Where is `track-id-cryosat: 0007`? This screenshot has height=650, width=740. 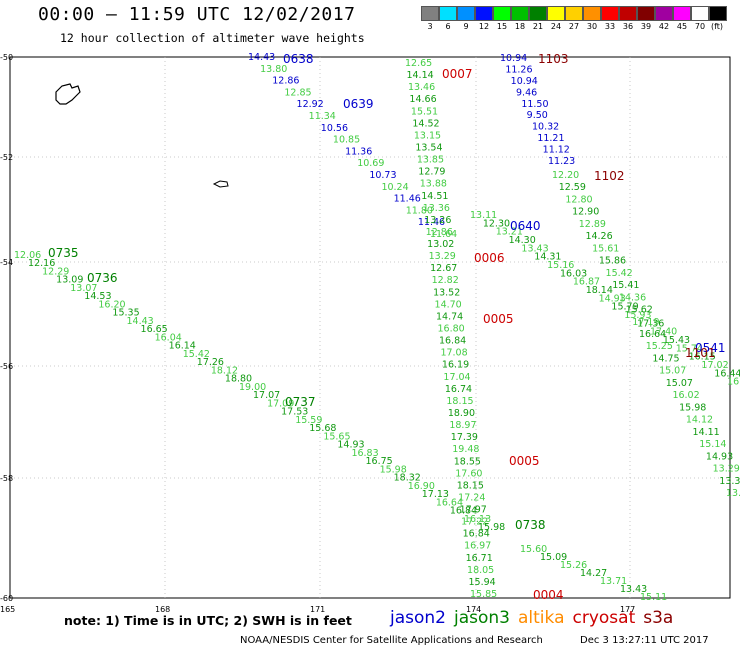 track-id-cryosat: 0007 is located at coordinates (457, 74).